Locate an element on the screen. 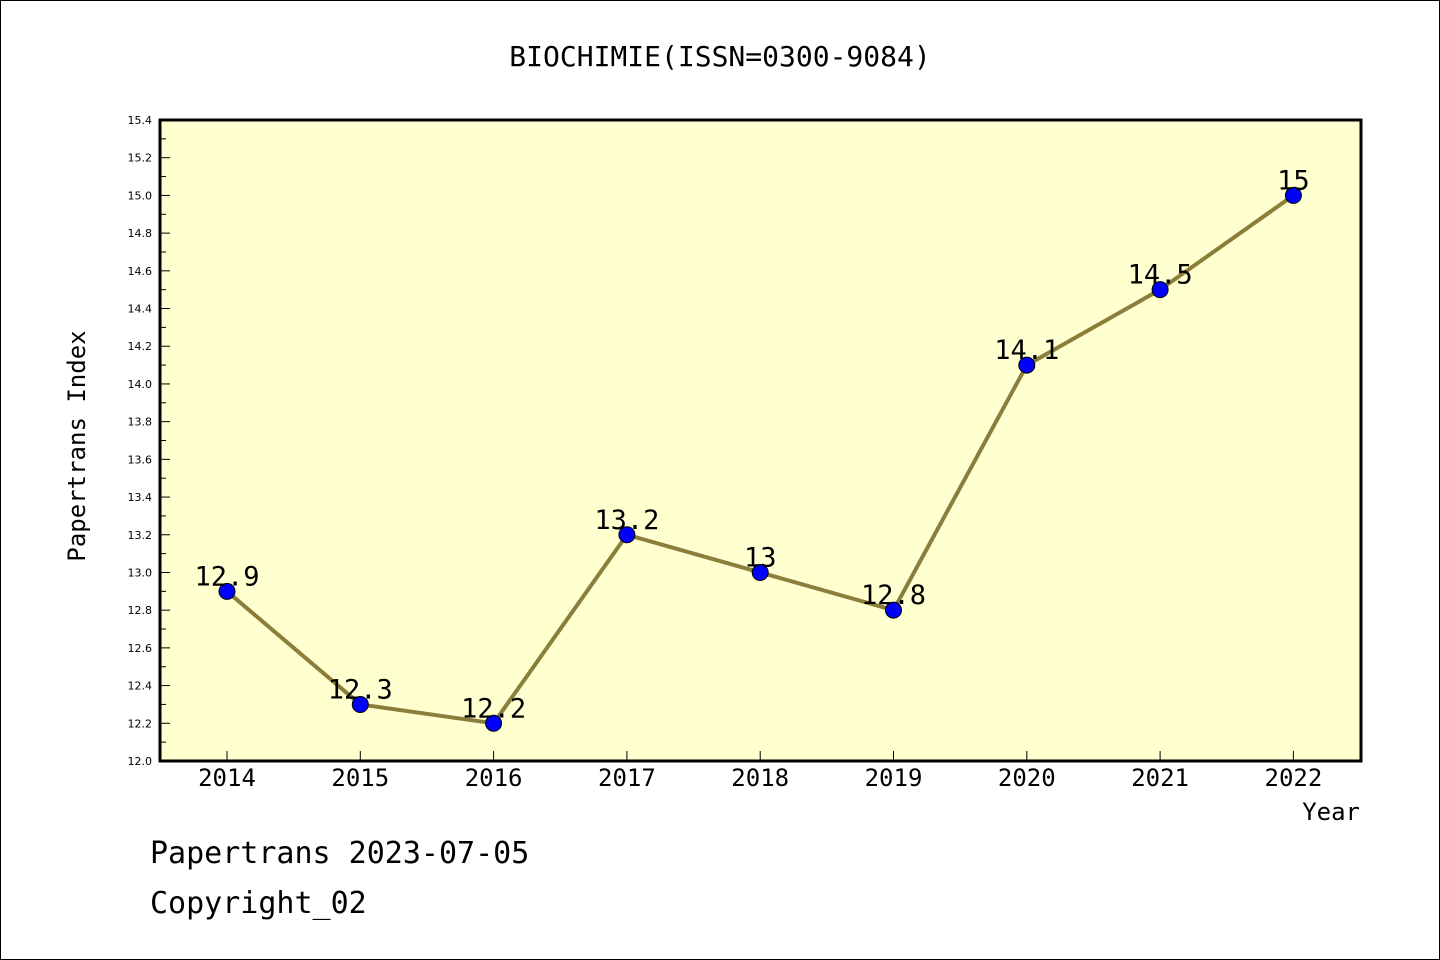 Image resolution: width=1440 pixels, height=960 pixels. y-tick-label: 15.4 is located at coordinates (140, 120).